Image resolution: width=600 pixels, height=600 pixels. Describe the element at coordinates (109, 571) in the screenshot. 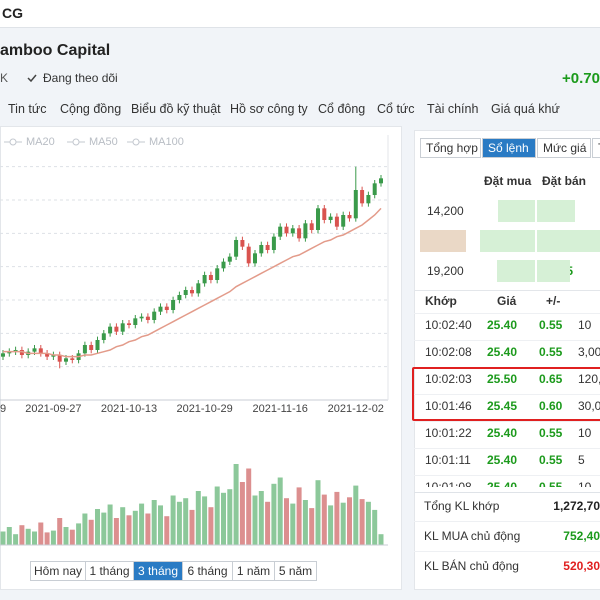

I see `range-button: 1 tháng` at that location.